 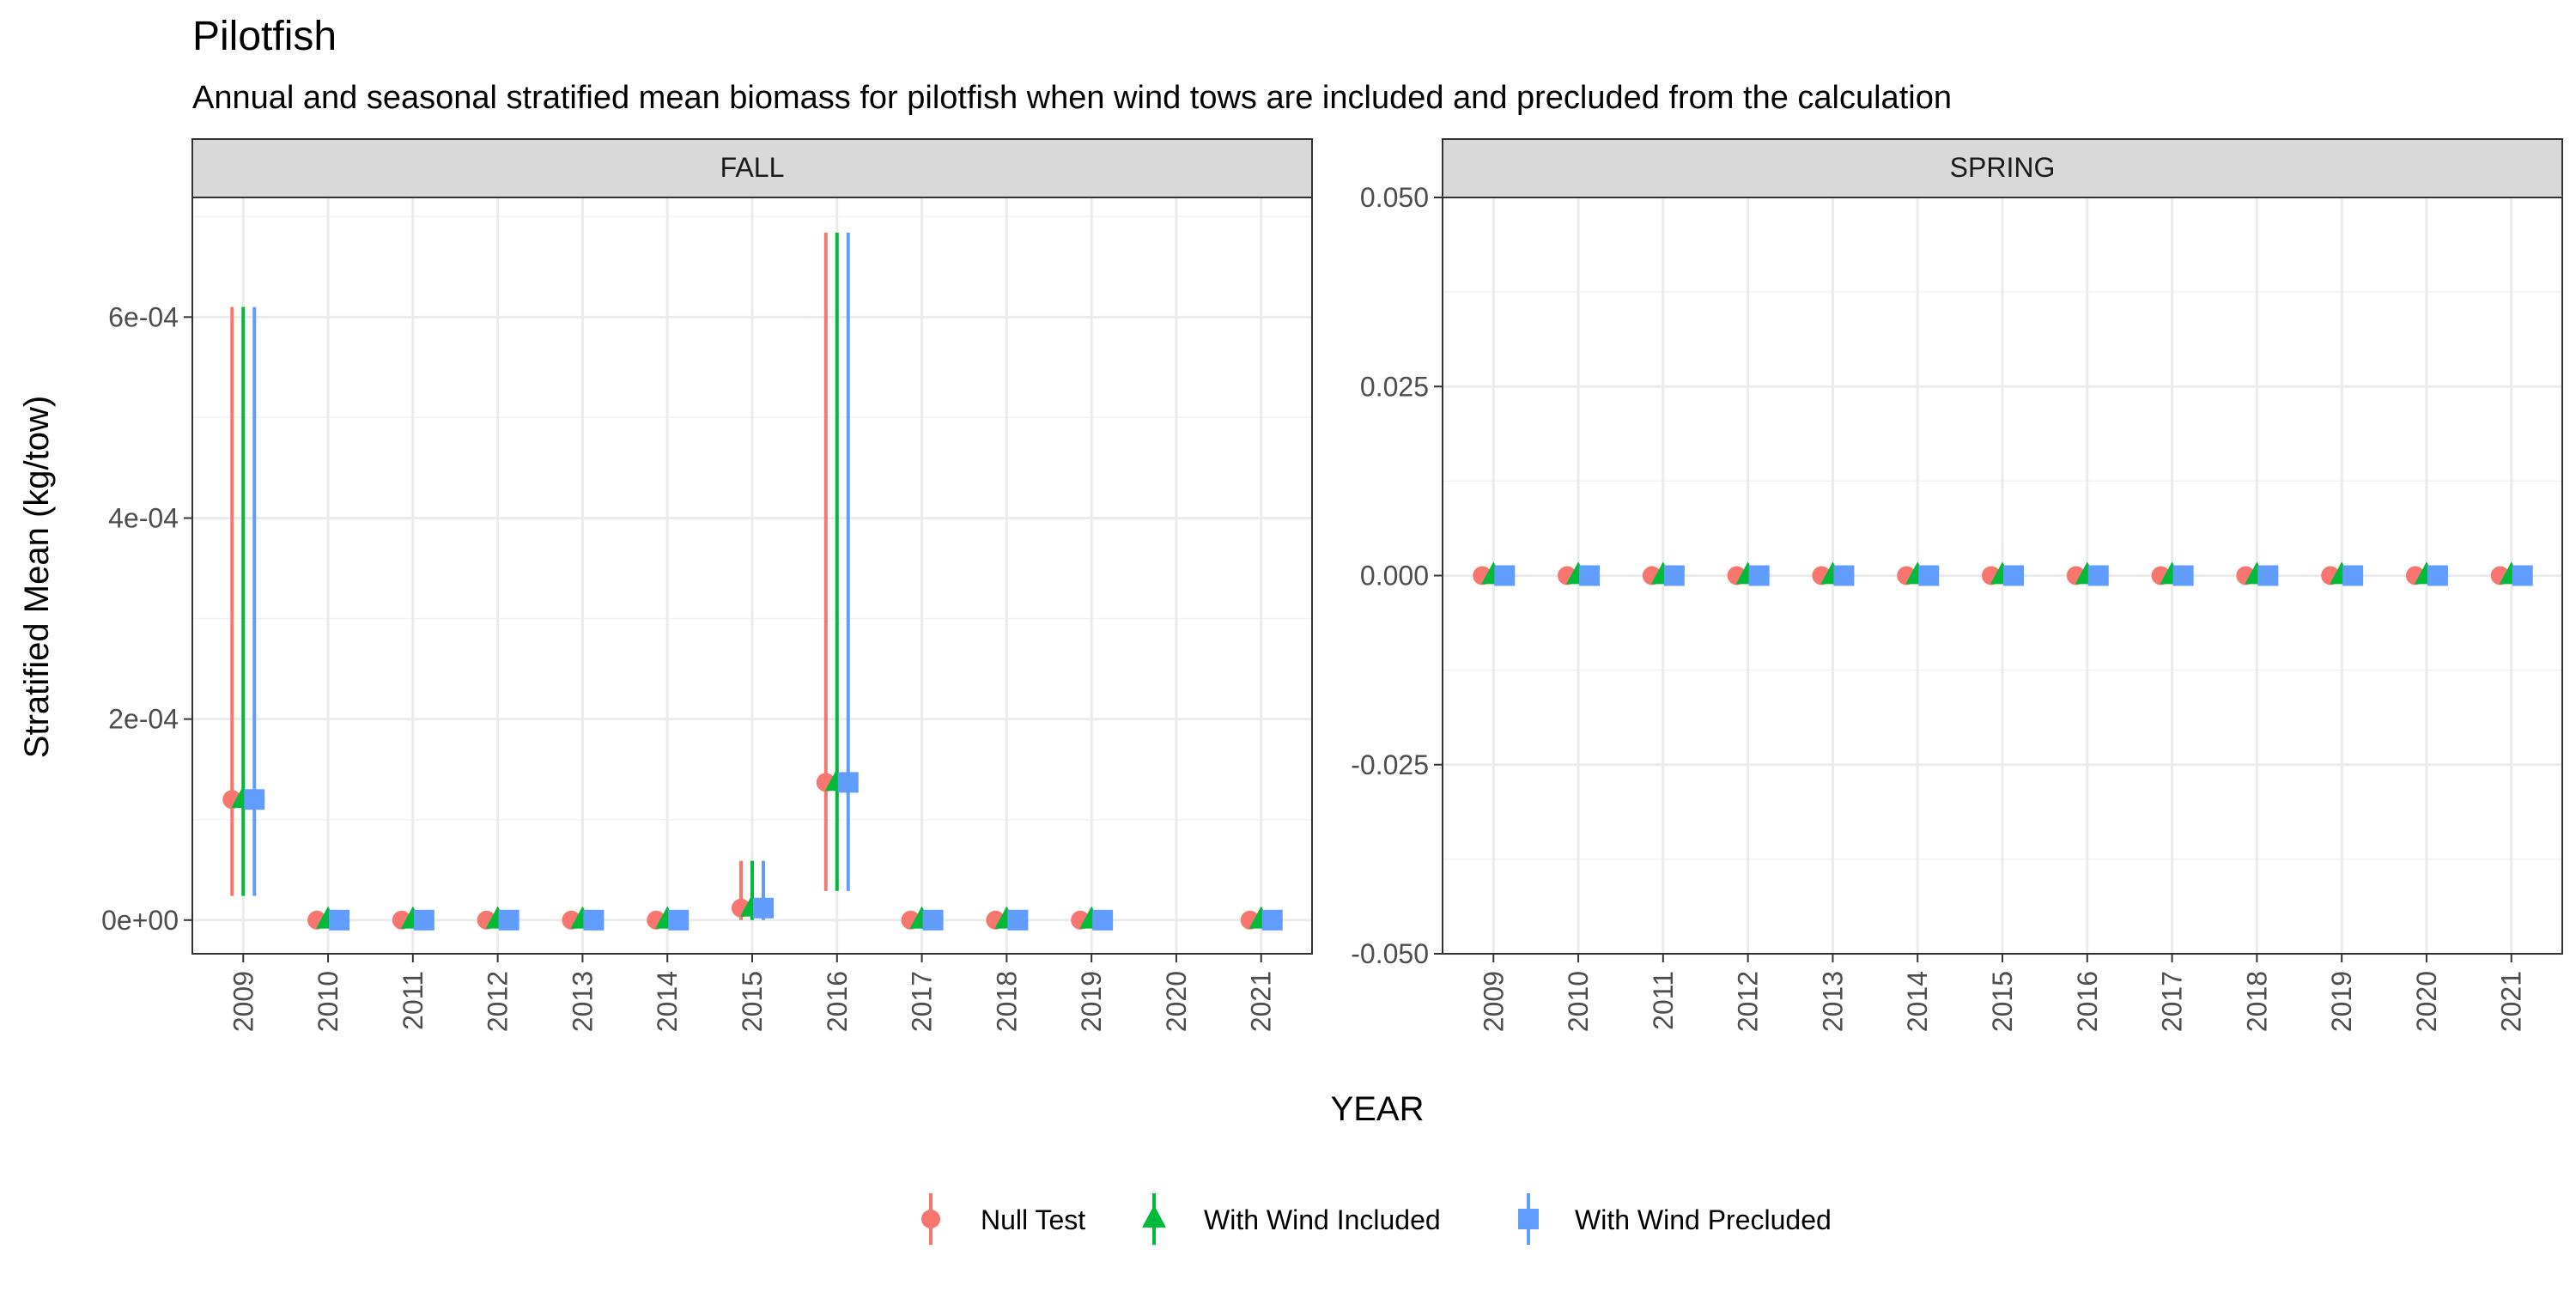 I want to click on chart-title: Pilotfish, so click(x=264, y=36).